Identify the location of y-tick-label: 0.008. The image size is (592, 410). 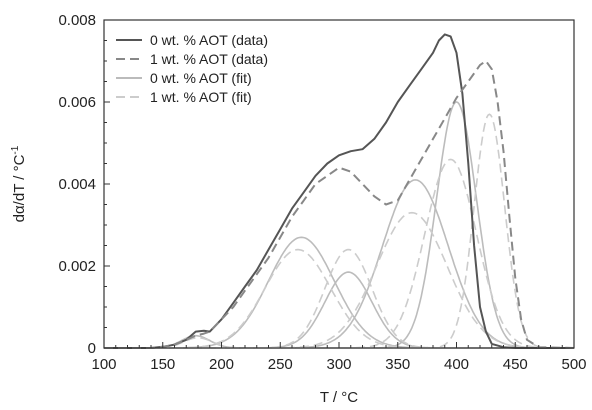
(77, 20).